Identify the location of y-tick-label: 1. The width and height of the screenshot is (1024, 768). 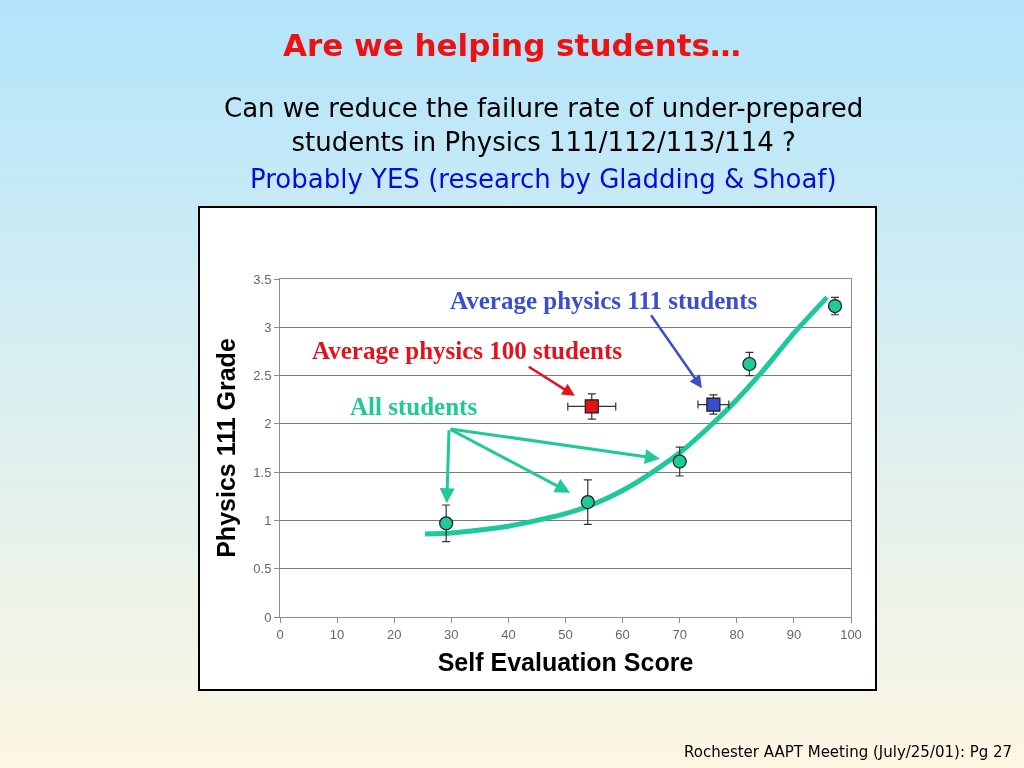
(268, 520).